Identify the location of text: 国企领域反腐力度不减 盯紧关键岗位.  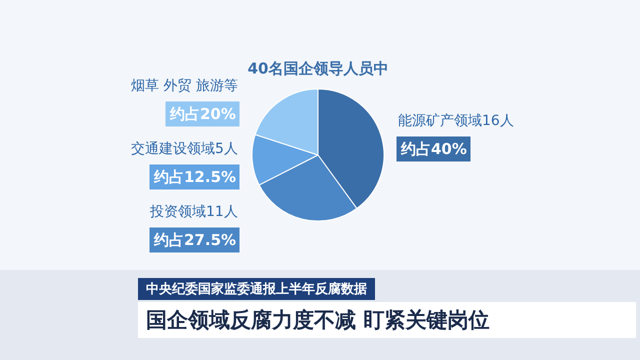
(387, 320).